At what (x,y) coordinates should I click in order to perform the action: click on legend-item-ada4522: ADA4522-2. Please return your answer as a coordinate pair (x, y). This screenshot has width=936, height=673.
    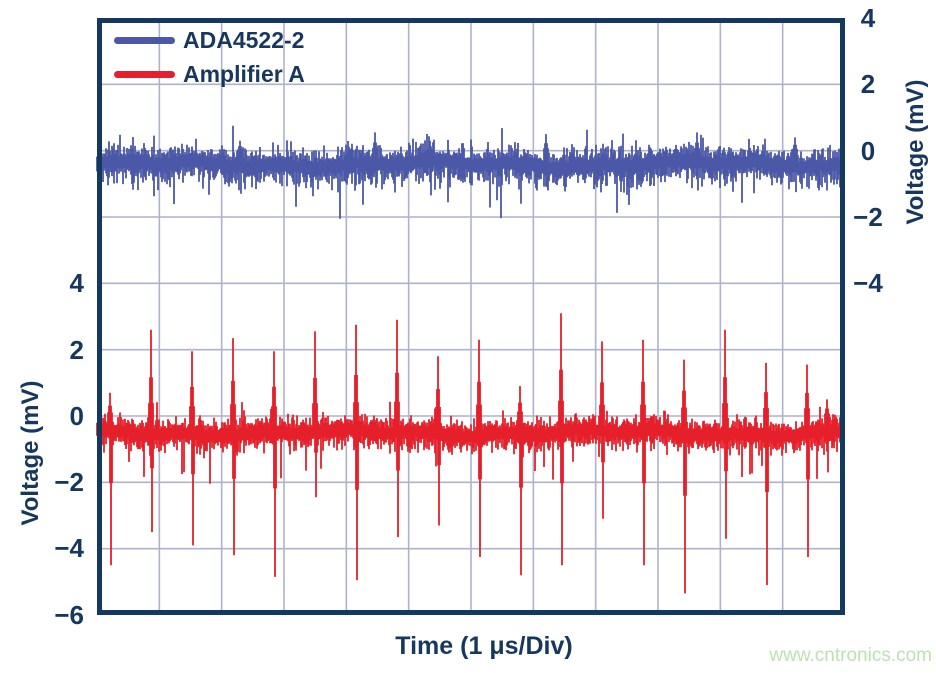
    Looking at the image, I should click on (209, 40).